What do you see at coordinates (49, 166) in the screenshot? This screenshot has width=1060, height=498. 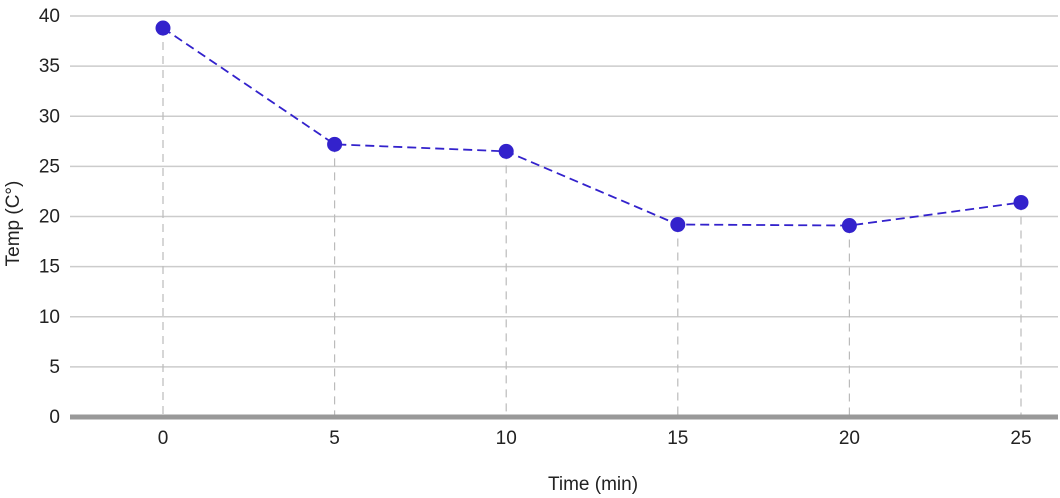 I see `y-tick-label: 25` at bounding box center [49, 166].